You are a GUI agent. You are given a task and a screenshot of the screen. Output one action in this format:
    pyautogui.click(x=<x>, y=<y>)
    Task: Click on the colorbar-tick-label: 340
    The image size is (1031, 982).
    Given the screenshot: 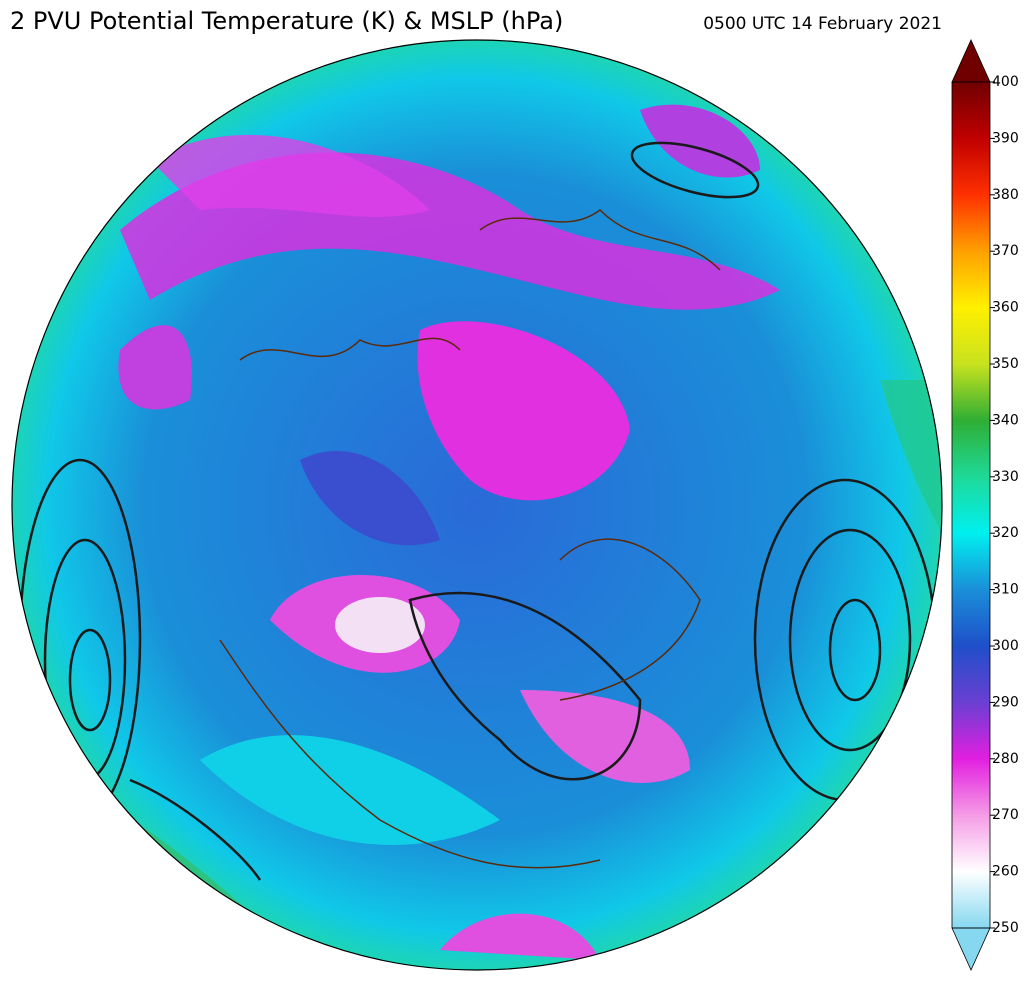 What is the action you would take?
    pyautogui.click(x=1005, y=420)
    